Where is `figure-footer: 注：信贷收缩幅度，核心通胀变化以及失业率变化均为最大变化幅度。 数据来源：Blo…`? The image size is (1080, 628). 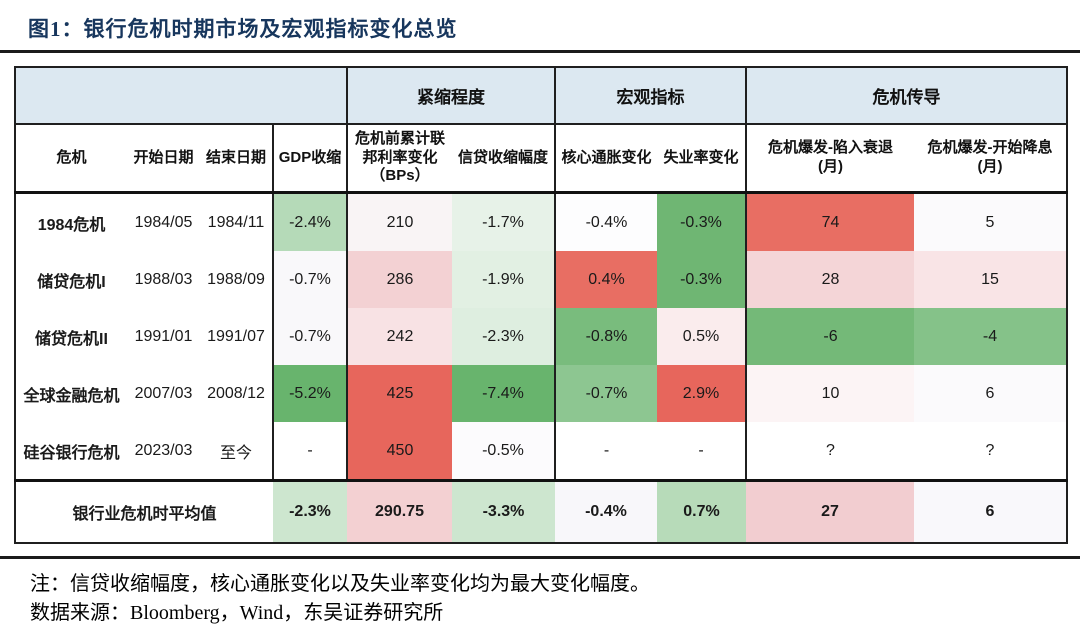
figure-footer: 注：信贷收缩幅度，核心通胀变化以及失业率变化均为最大变化幅度。 数据来源：Blo… is located at coordinates (540, 599).